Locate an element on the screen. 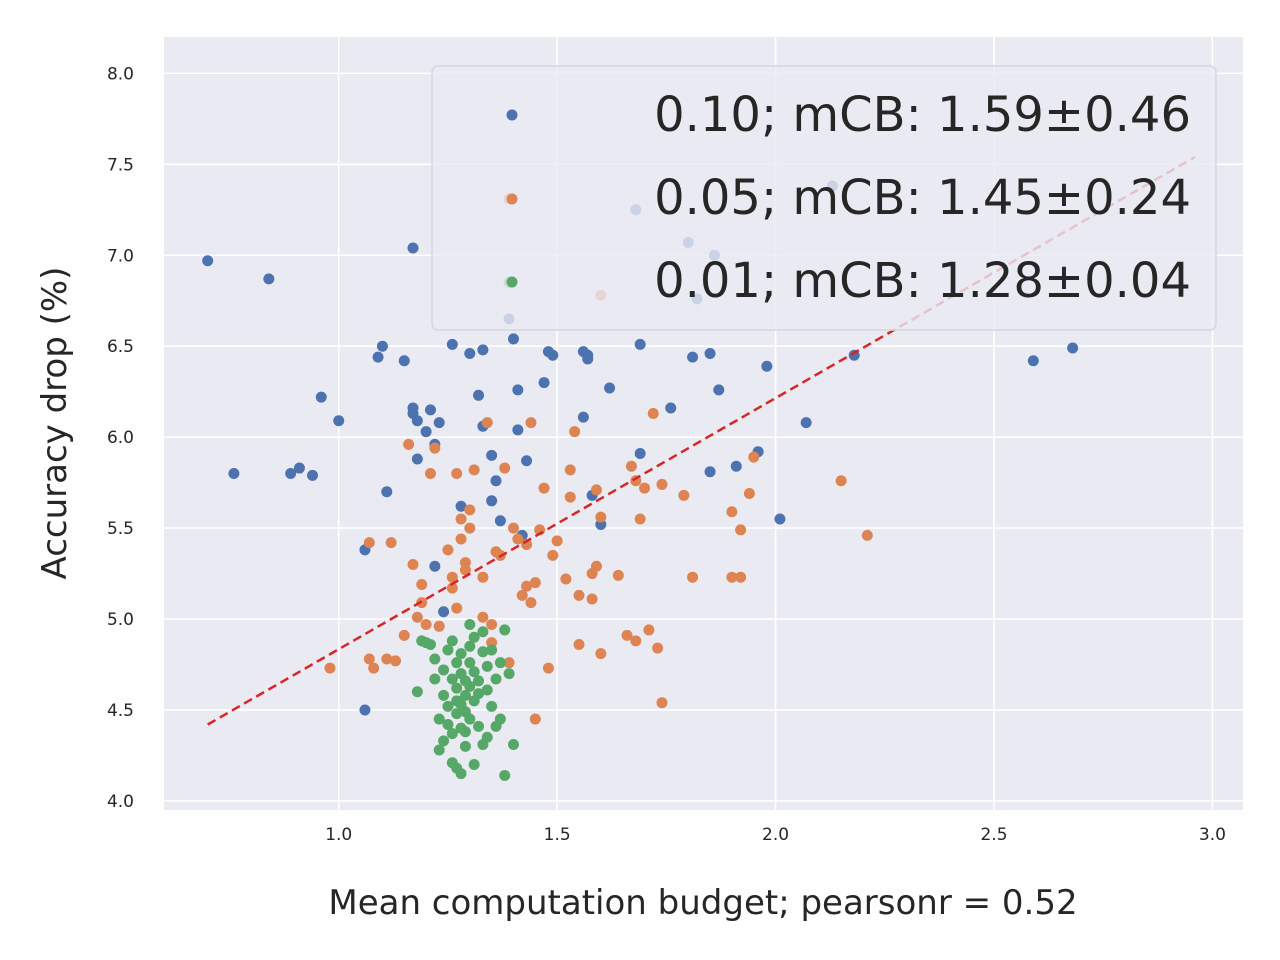 The width and height of the screenshot is (1280, 960). y-tick-label: 4.5 is located at coordinates (120, 711).